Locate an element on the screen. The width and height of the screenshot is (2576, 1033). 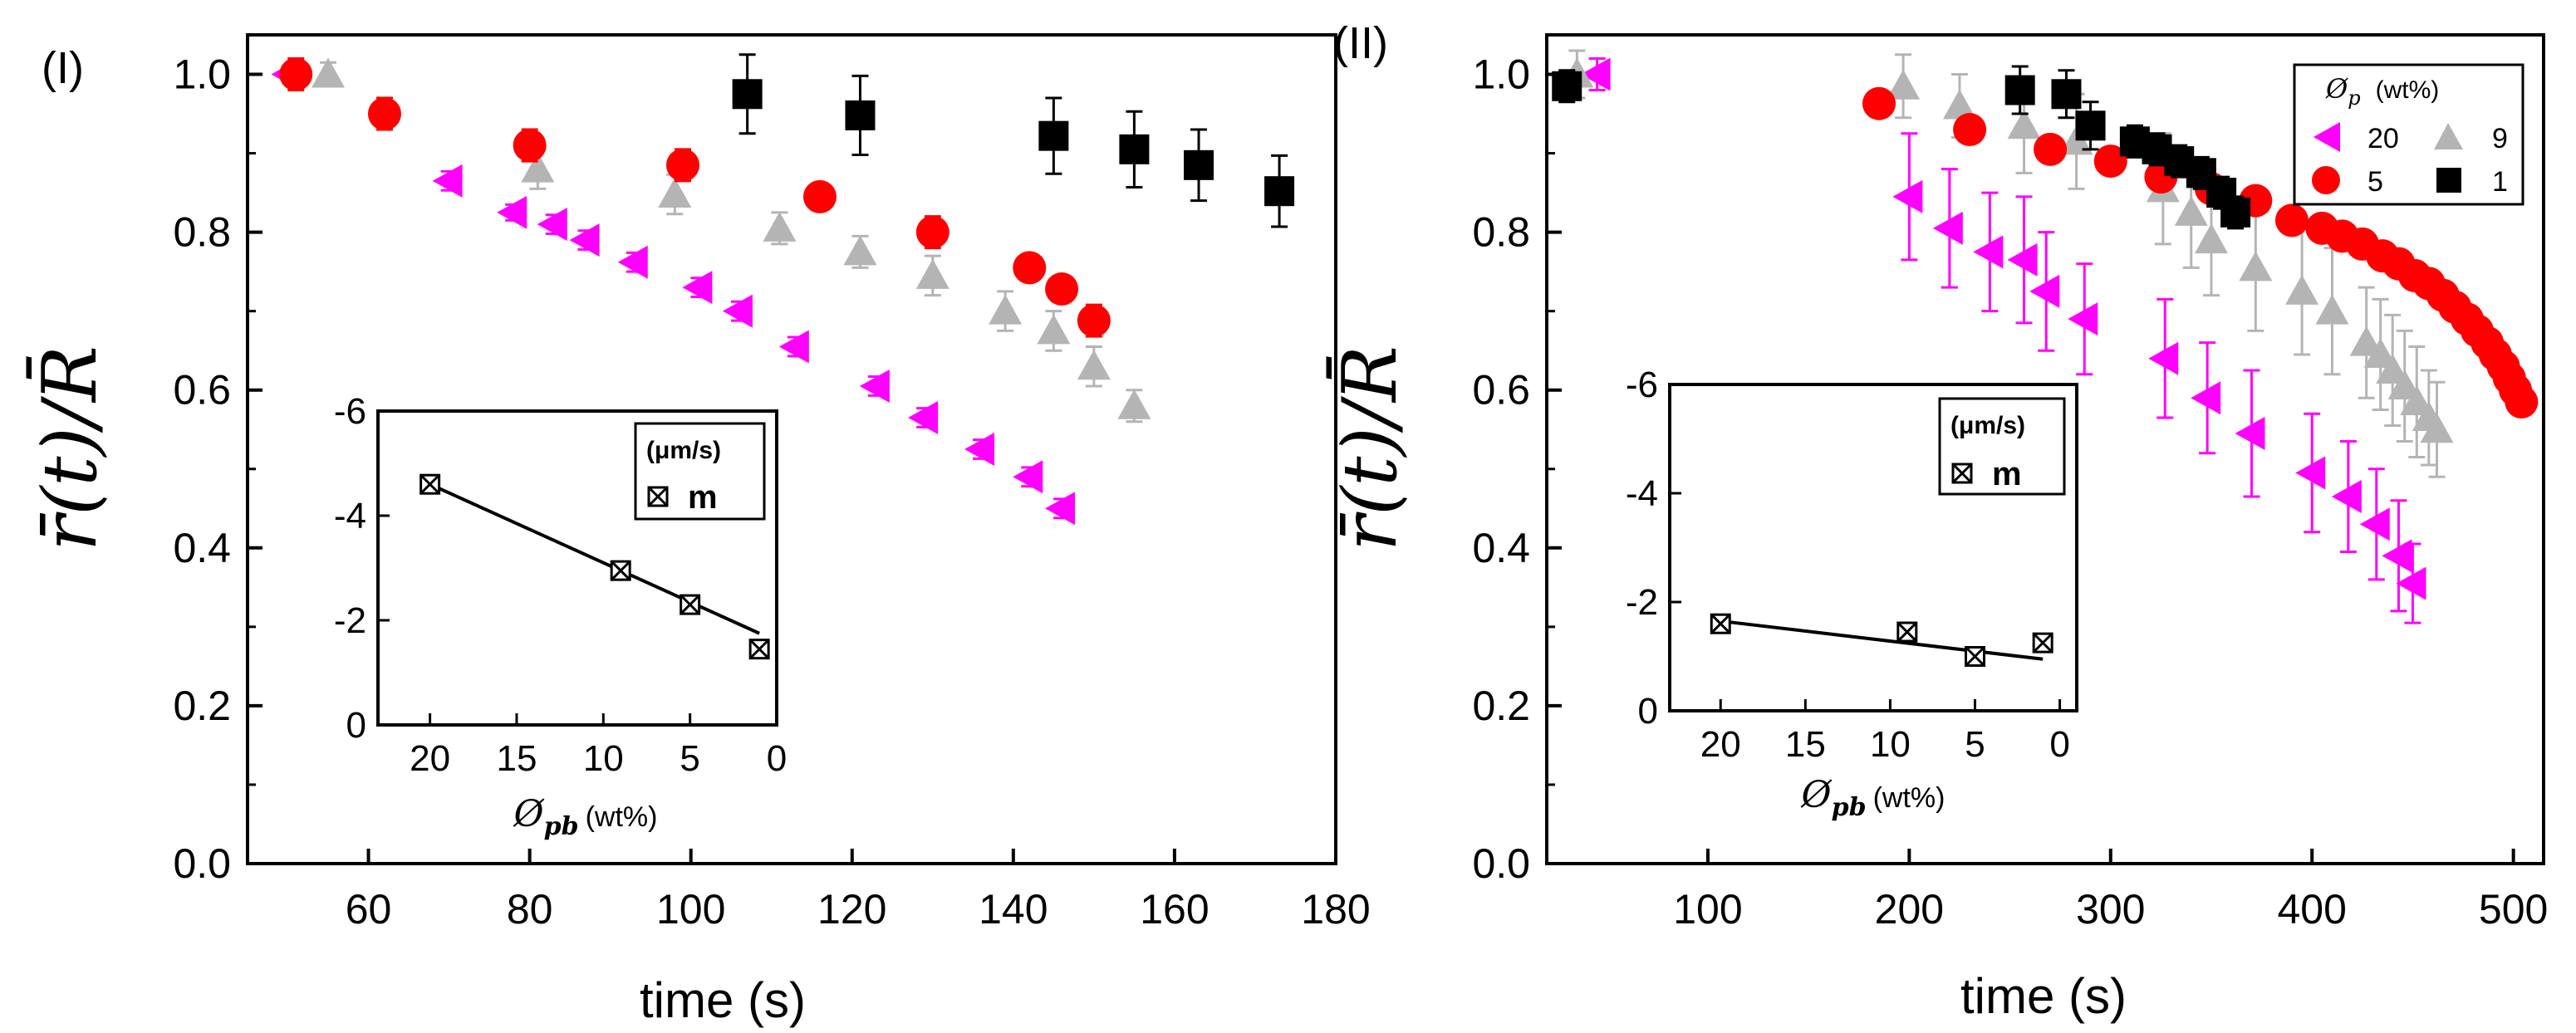
panel-1-y-axis-title: r̄(t)/R̄ is located at coordinates (70, 448).